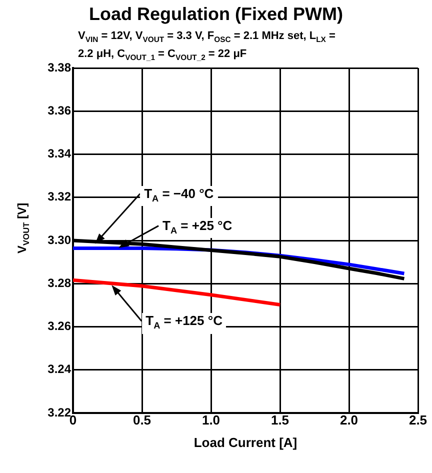 This screenshot has width=432, height=473. Describe the element at coordinates (184, 323) in the screenshot. I see `annotation: T$_{A}$ = +125 °C` at that location.